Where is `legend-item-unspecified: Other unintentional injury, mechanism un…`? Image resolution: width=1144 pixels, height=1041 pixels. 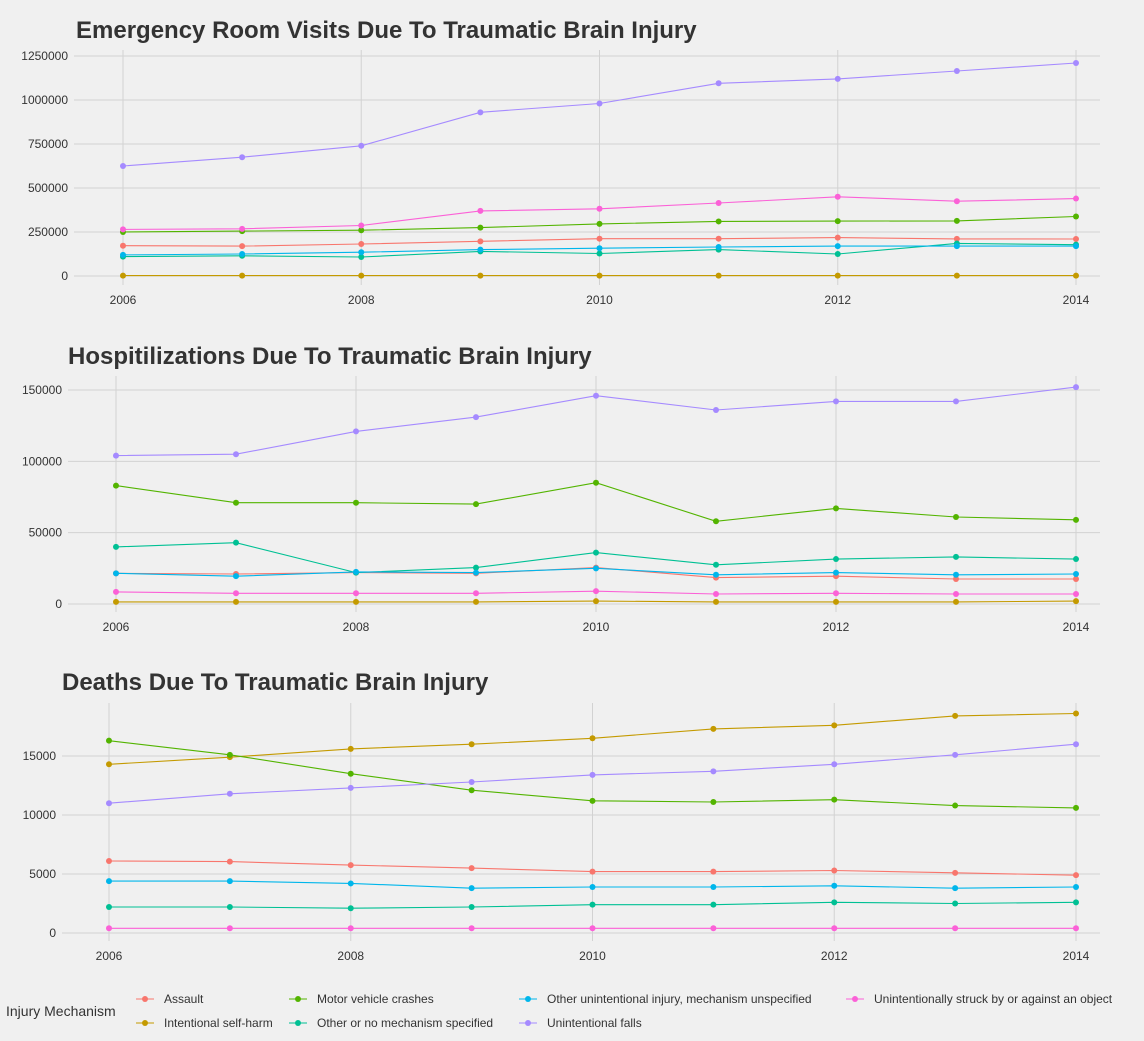 legend-item-unspecified: Other unintentional injury, mechanism un… is located at coordinates (665, 999).